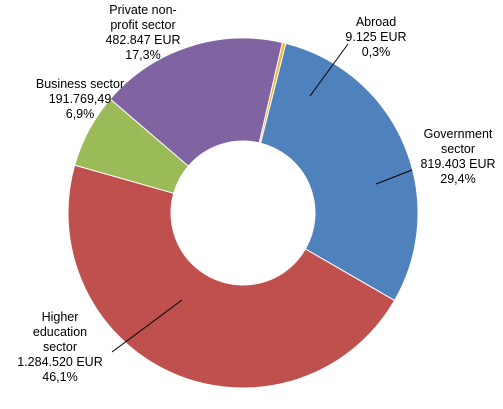  I want to click on slice-private-non-profit, so click(196, 102).